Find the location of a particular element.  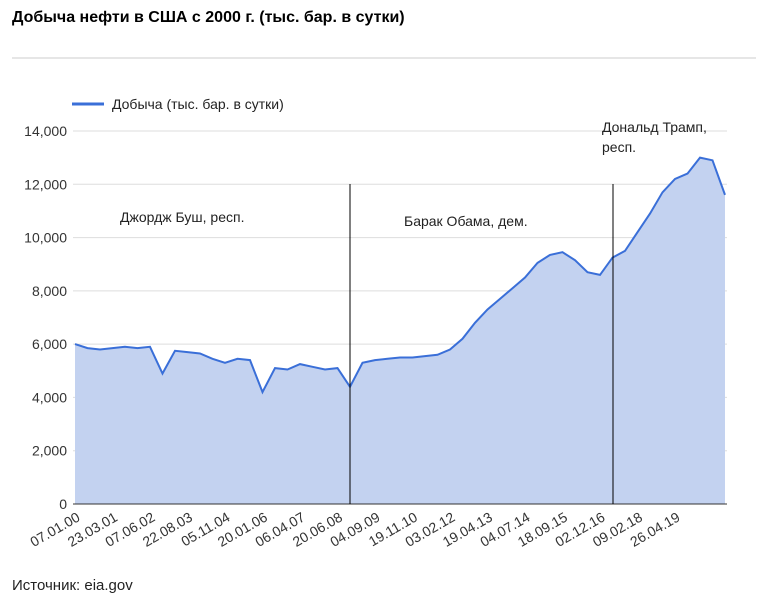

annotation: Барак Обама, дем. is located at coordinates (466, 221).